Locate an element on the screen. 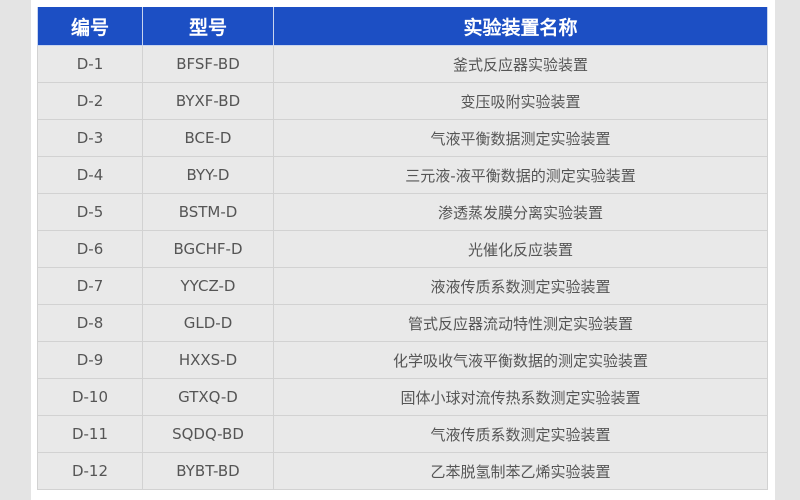 Image resolution: width=800 pixels, height=500 pixels. cell-model: GLD-D is located at coordinates (208, 323).